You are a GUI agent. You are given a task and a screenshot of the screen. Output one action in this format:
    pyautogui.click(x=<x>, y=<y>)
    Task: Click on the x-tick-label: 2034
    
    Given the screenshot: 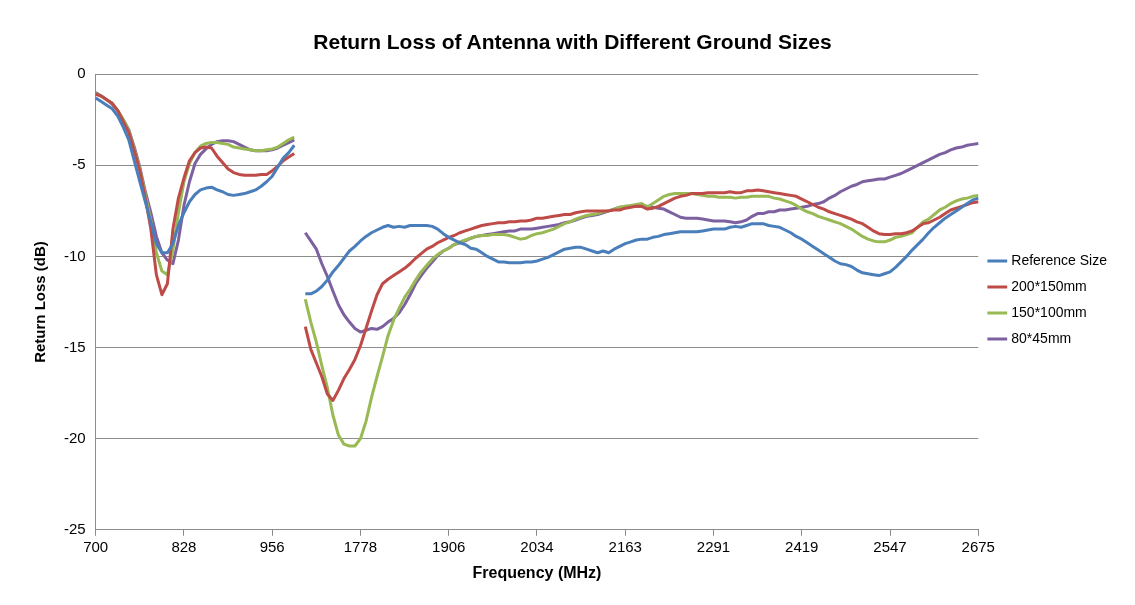 What is the action you would take?
    pyautogui.click(x=537, y=546)
    